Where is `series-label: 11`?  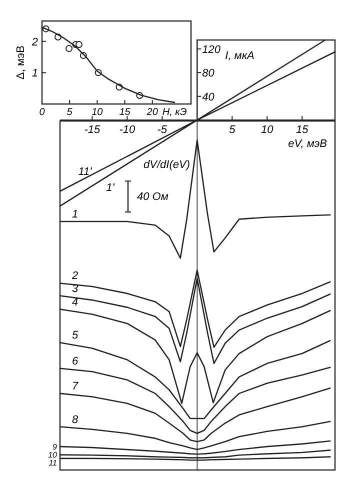
series-label: 11 is located at coordinates (52, 463).